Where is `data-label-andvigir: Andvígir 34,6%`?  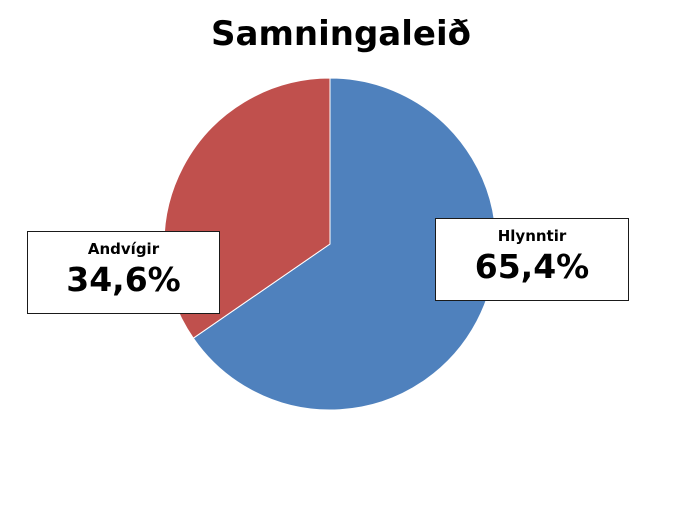
data-label-andvigir: Andvígir 34,6% is located at coordinates (123, 272).